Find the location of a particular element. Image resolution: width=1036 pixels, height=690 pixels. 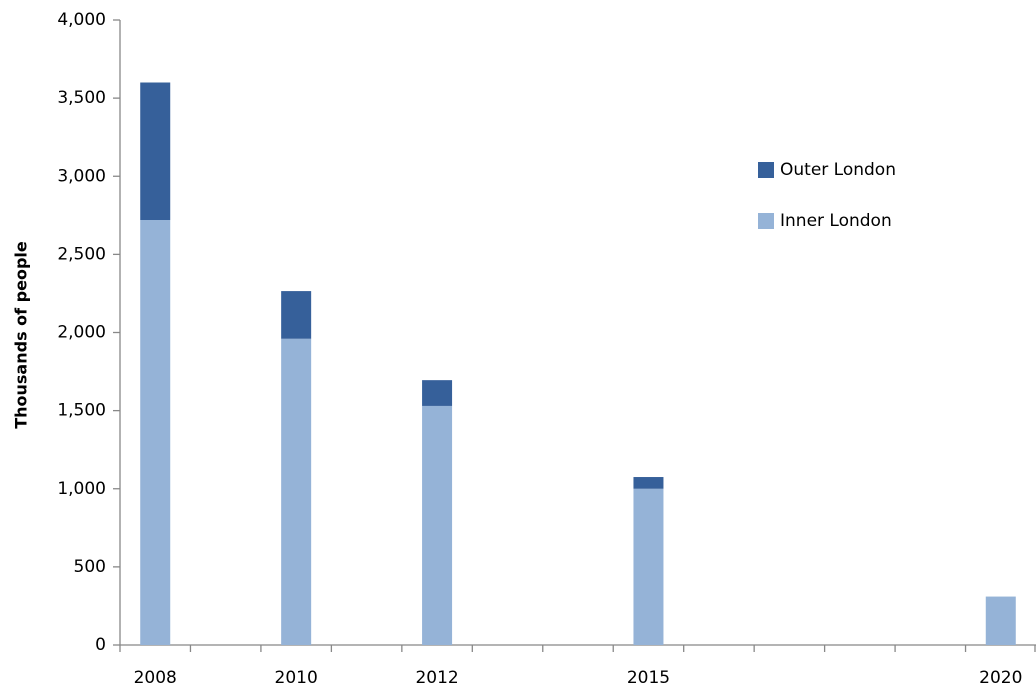

y-tick-label: 500 is located at coordinates (90, 567).